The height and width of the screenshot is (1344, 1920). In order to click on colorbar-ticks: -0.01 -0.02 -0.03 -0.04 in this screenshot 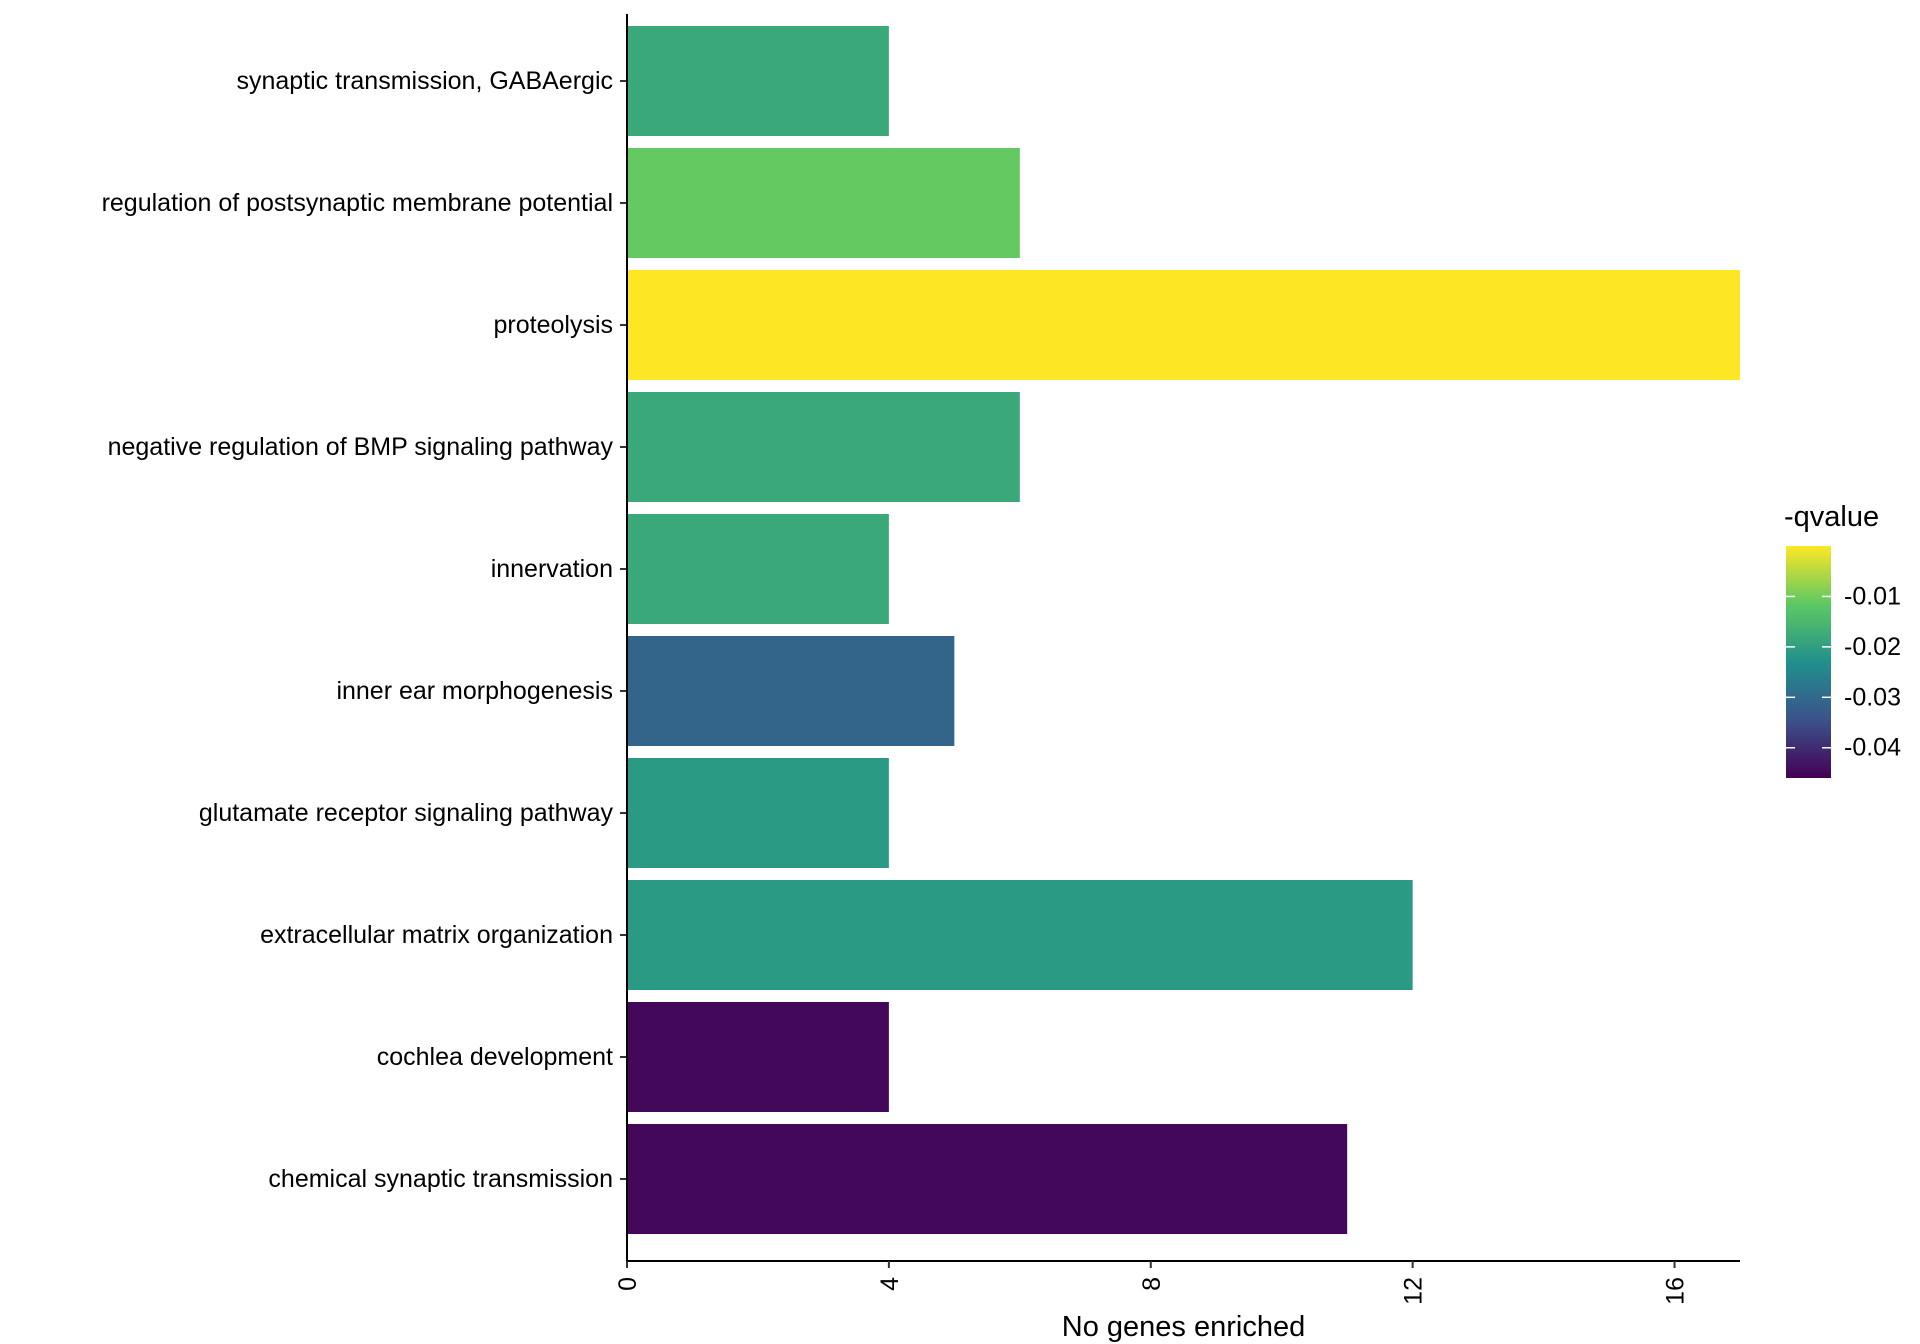, I will do `click(1843, 672)`.